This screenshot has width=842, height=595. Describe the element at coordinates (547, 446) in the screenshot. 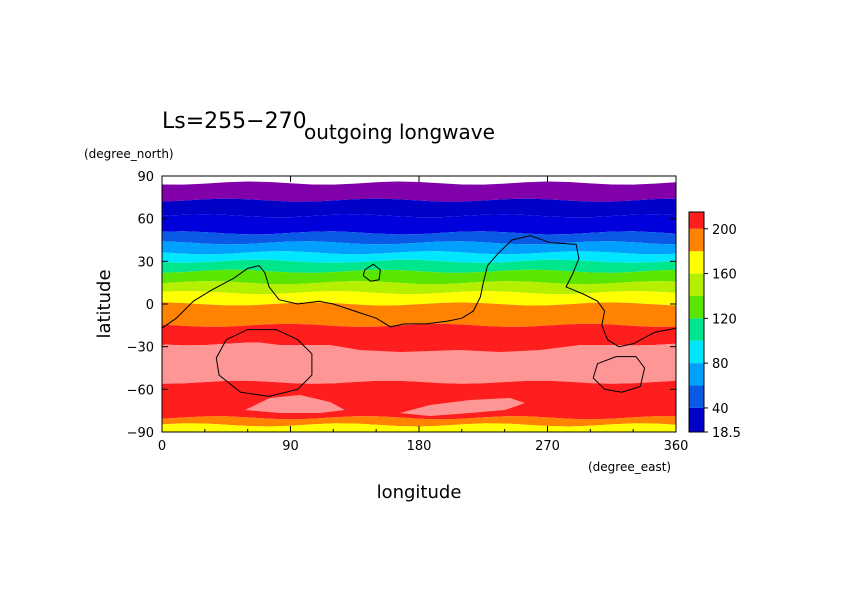

I see `x-tick-label: 270` at that location.